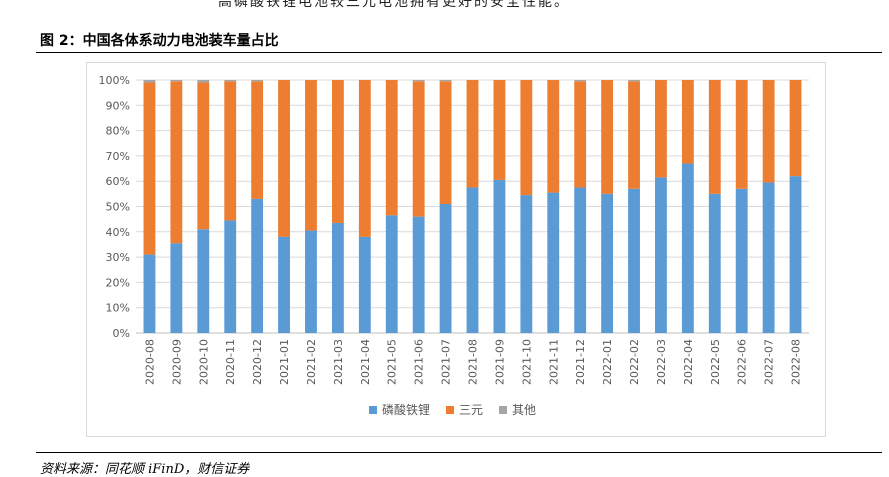  I want to click on x-tick-label: 2020-10, so click(203, 362).